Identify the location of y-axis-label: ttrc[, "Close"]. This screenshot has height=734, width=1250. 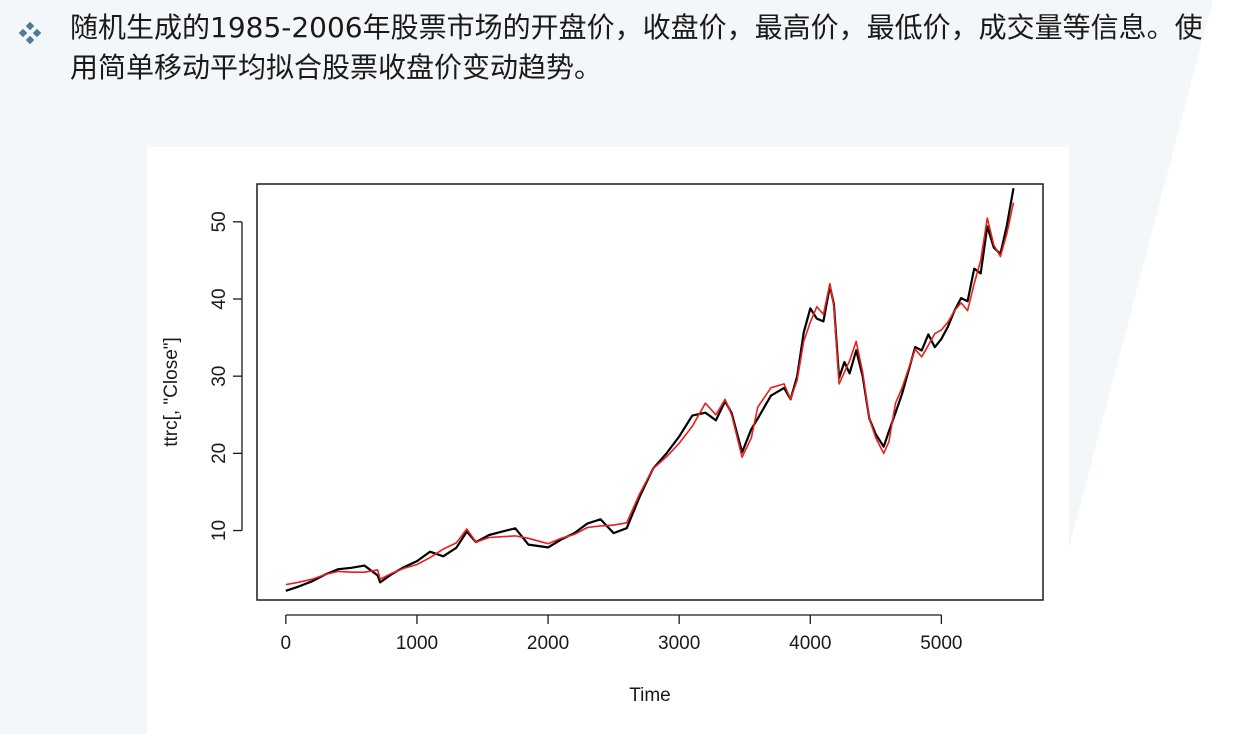
(171, 392).